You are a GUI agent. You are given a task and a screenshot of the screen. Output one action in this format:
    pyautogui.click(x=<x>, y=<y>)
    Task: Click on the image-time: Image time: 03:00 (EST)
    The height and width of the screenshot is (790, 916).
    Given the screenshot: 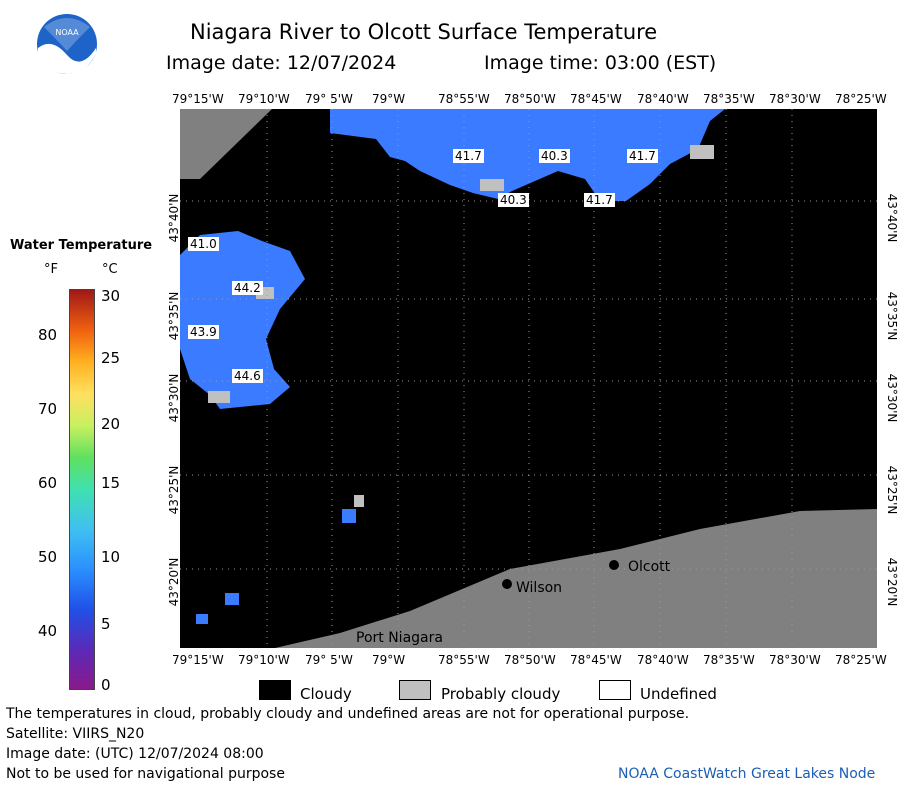 What is the action you would take?
    pyautogui.click(x=600, y=63)
    